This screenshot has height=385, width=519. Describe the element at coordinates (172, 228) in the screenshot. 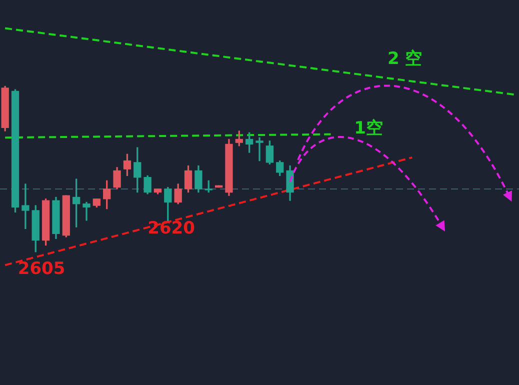

I see `annotation: 2620` at that location.